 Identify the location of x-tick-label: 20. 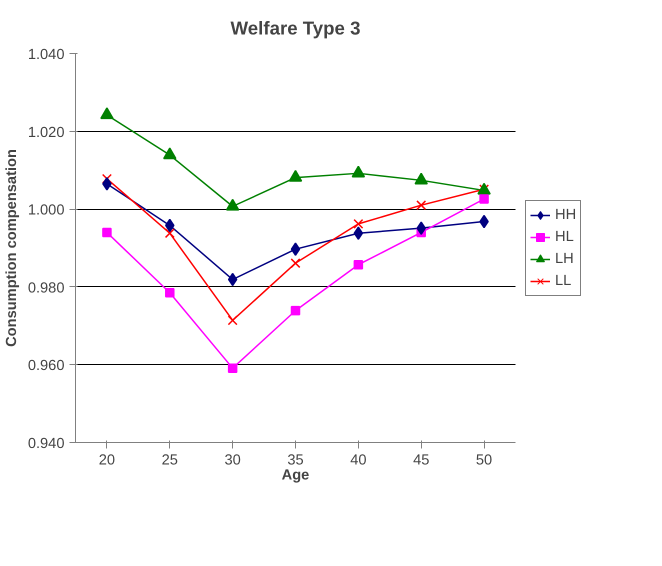
(107, 460).